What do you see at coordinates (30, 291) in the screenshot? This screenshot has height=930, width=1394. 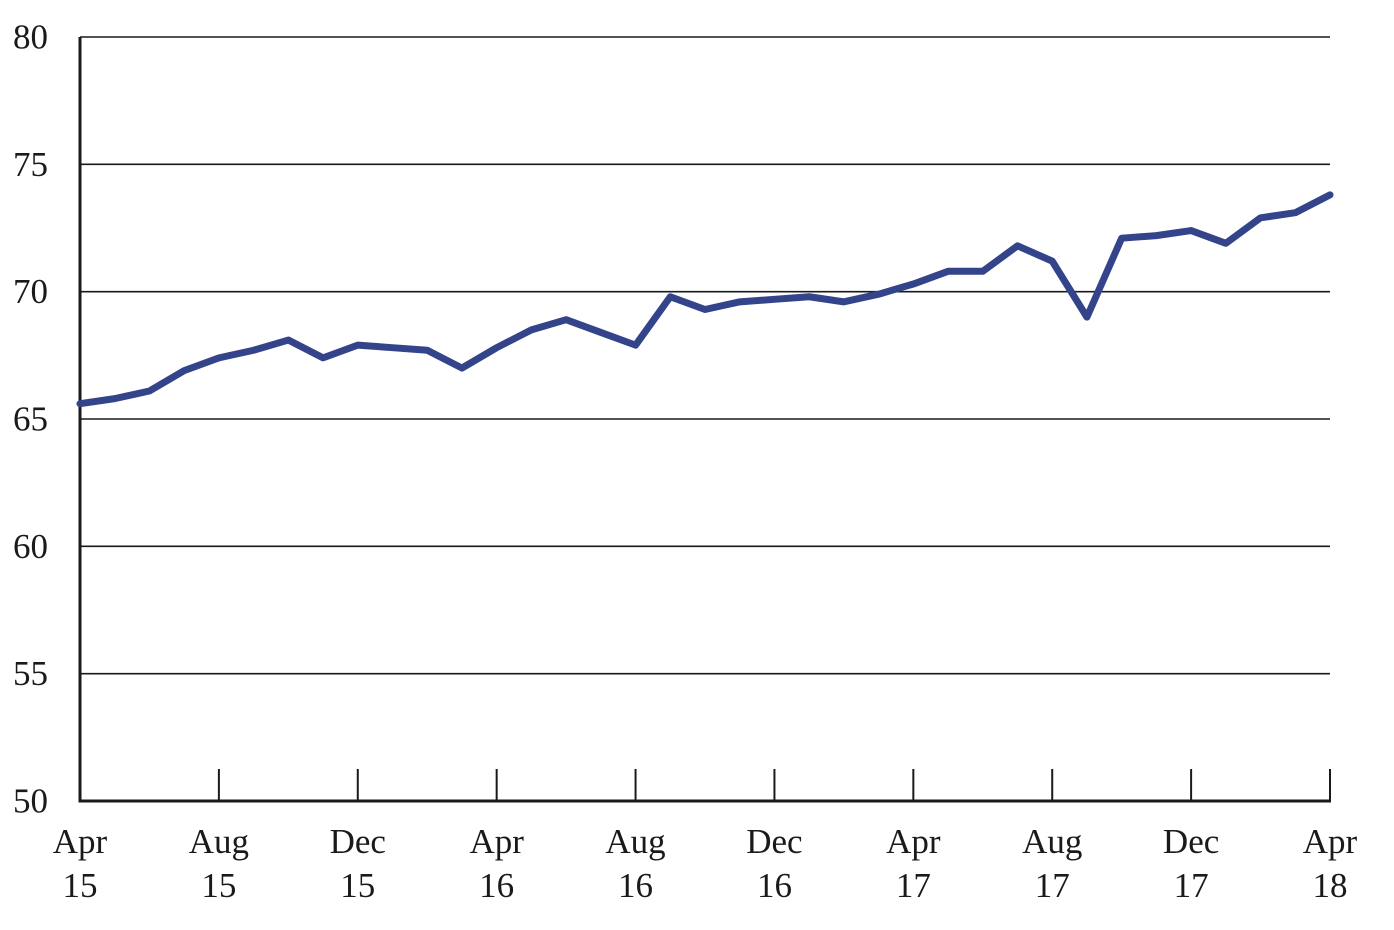 I see `y-tick-label-70: 70` at bounding box center [30, 291].